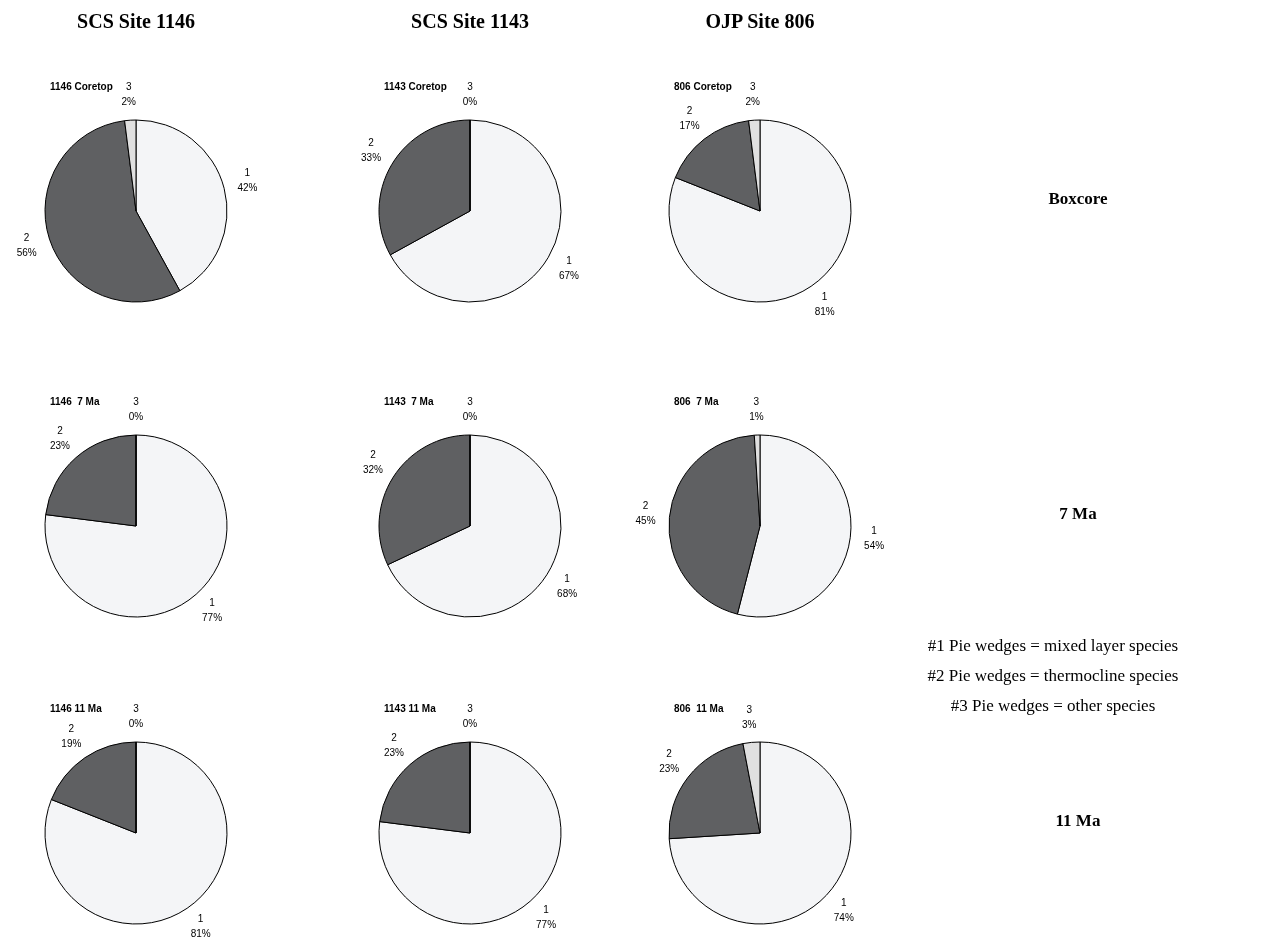 The image size is (1264, 949). I want to click on chart-title: 1143 11 Ma, so click(410, 708).